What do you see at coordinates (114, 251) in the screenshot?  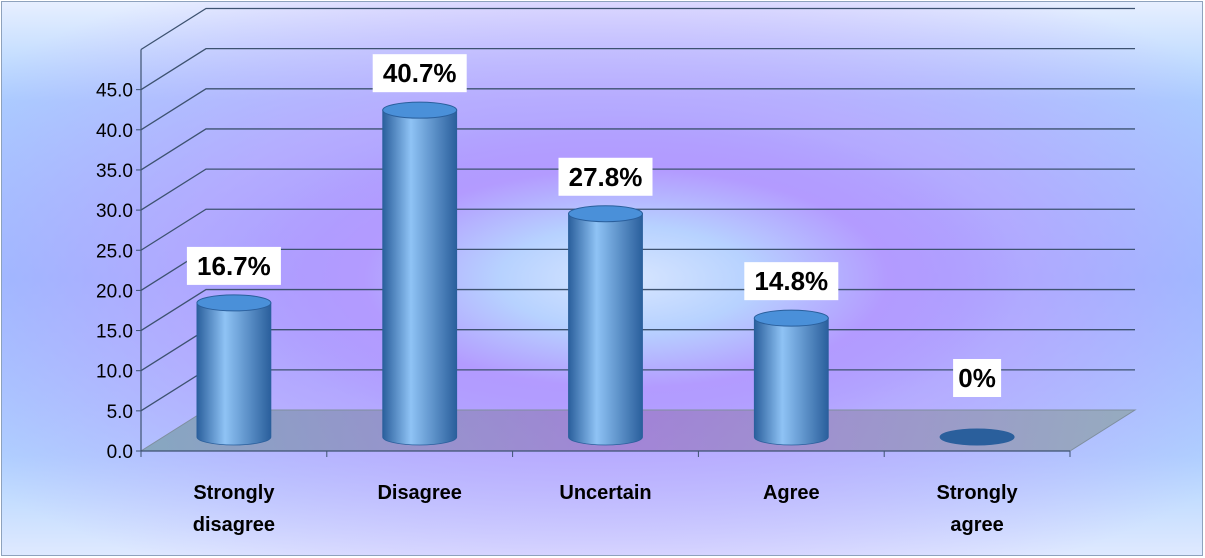 I see `y-tick-label: 25.0` at bounding box center [114, 251].